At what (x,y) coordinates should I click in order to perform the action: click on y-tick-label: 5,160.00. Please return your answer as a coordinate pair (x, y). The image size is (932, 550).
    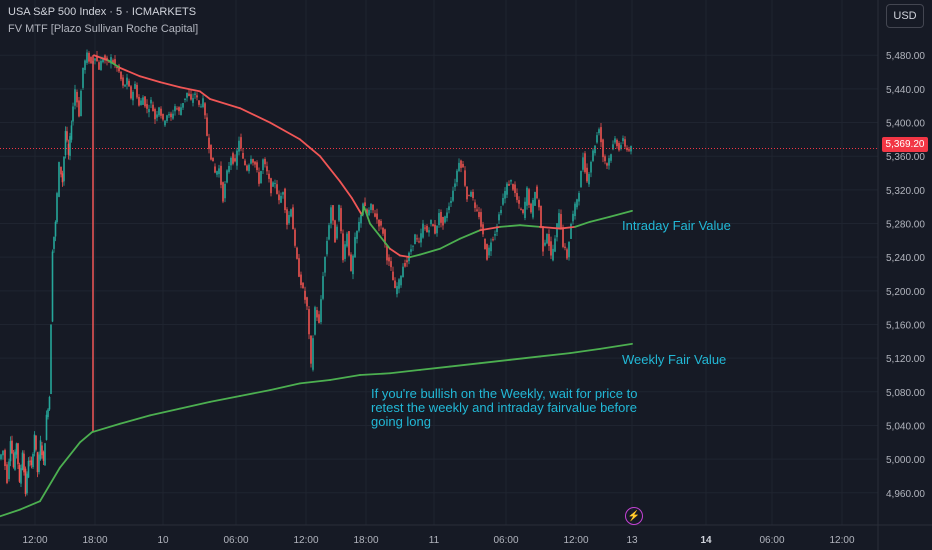
    Looking at the image, I should click on (905, 325).